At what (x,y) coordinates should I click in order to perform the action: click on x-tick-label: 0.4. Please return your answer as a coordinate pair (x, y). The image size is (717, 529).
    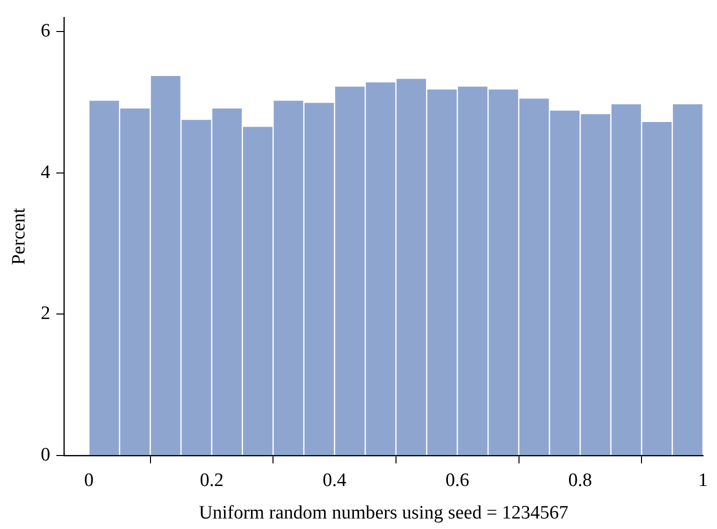
    Looking at the image, I should click on (334, 480).